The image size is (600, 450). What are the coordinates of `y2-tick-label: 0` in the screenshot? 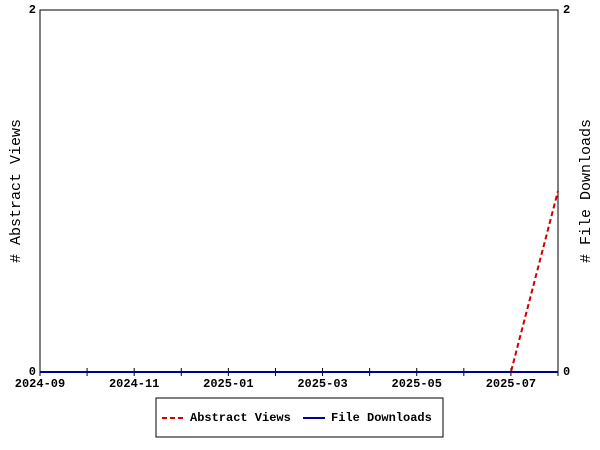 It's located at (566, 372).